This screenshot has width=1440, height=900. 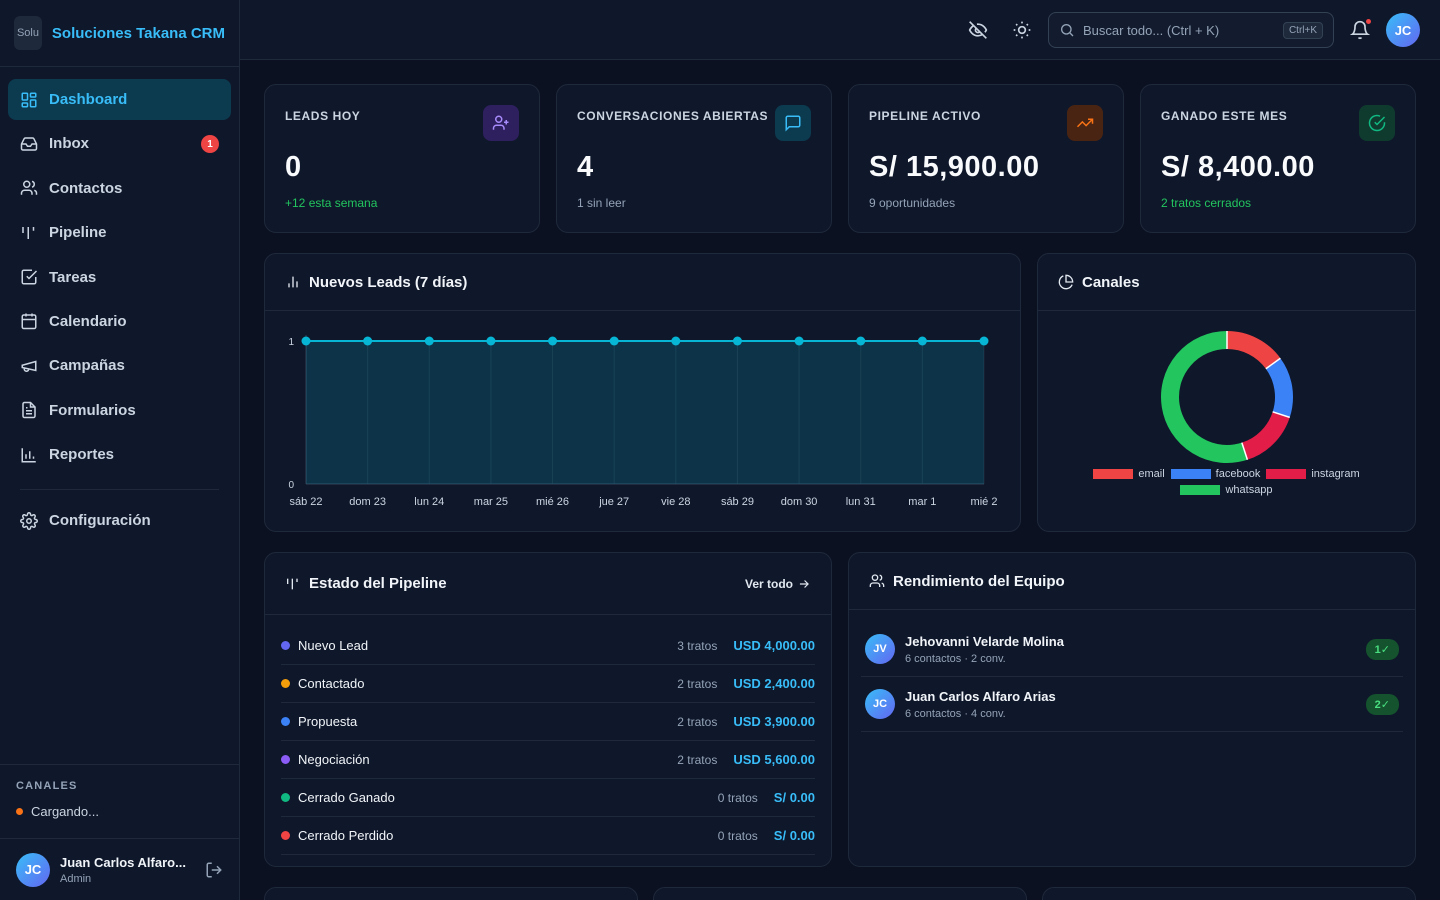 What do you see at coordinates (346, 835) in the screenshot?
I see `stage-name: Cerrado Perdido` at bounding box center [346, 835].